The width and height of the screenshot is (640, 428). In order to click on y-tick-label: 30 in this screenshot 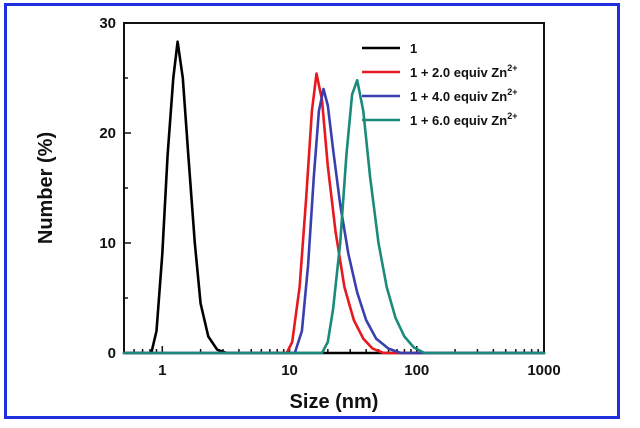, I will do `click(107, 23)`.